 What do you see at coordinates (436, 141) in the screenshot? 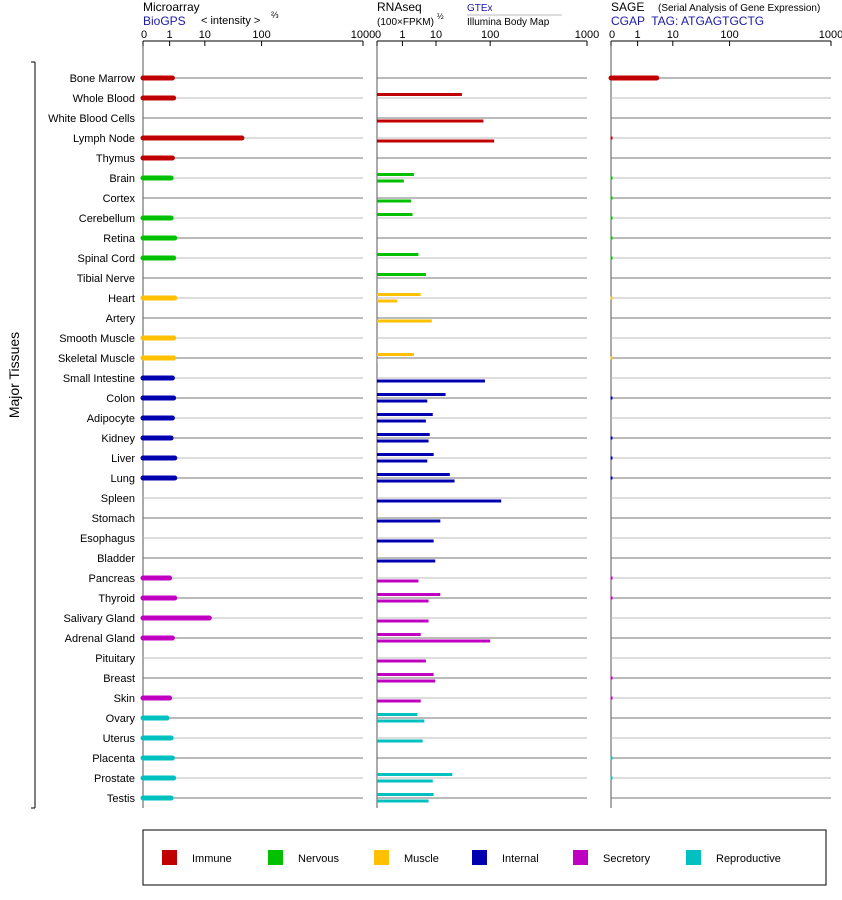
I see `bar-rnaseq-illumina-lymph-node` at bounding box center [436, 141].